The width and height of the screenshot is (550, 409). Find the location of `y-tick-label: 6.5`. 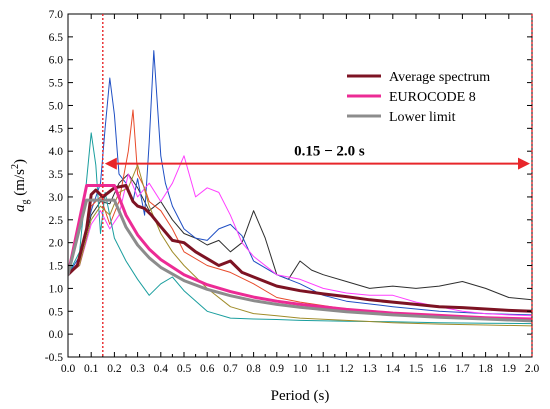

y-tick-label: 6.5 is located at coordinates (56, 38).